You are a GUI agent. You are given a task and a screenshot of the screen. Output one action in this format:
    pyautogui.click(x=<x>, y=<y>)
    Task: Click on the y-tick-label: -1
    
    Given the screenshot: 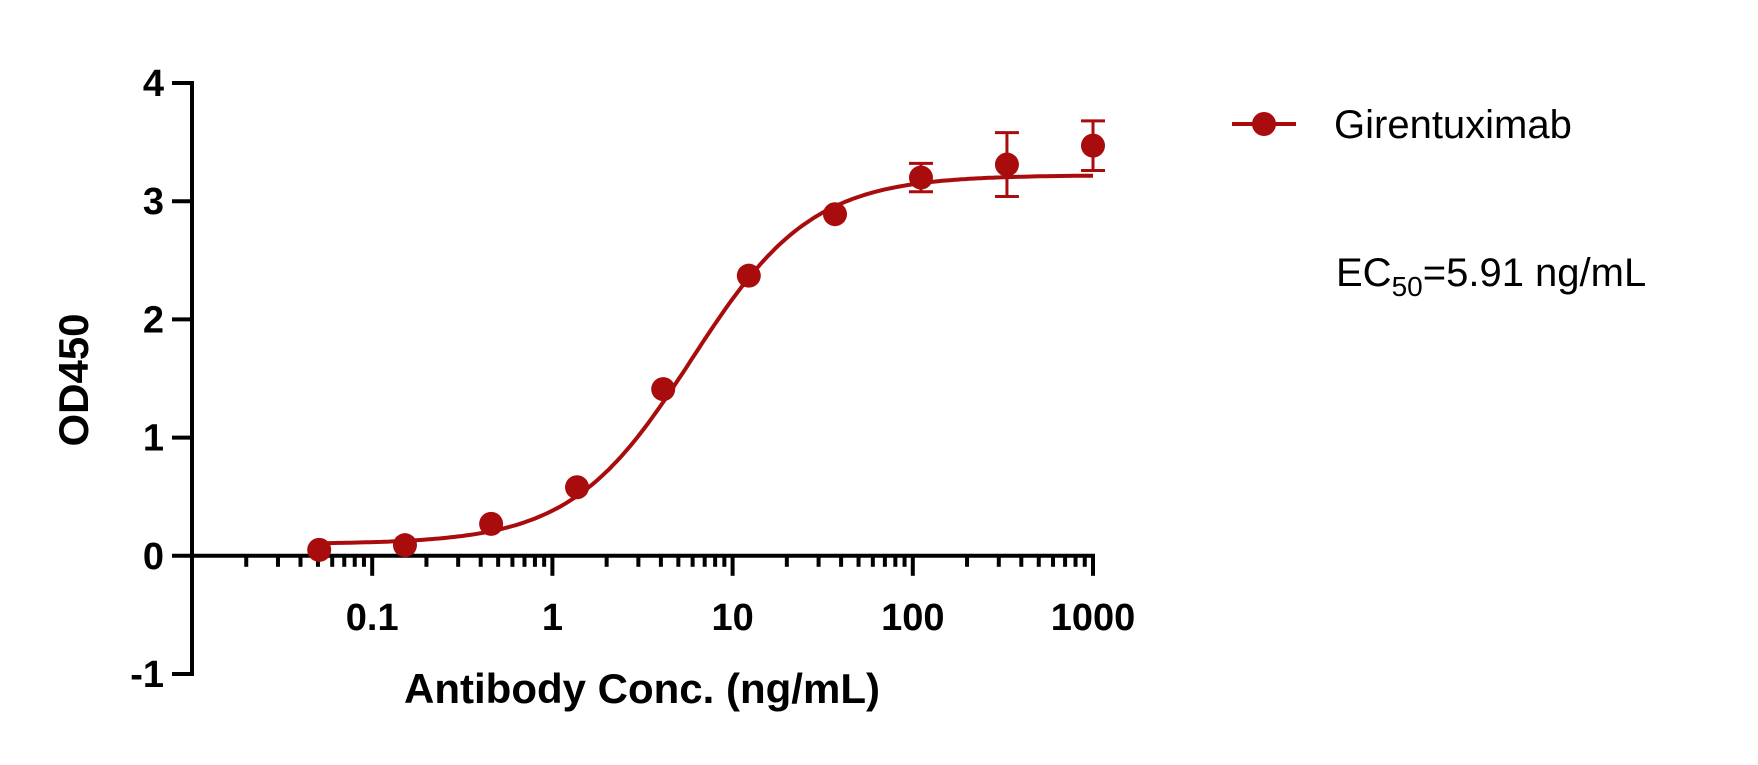 What is the action you would take?
    pyautogui.click(x=147, y=675)
    